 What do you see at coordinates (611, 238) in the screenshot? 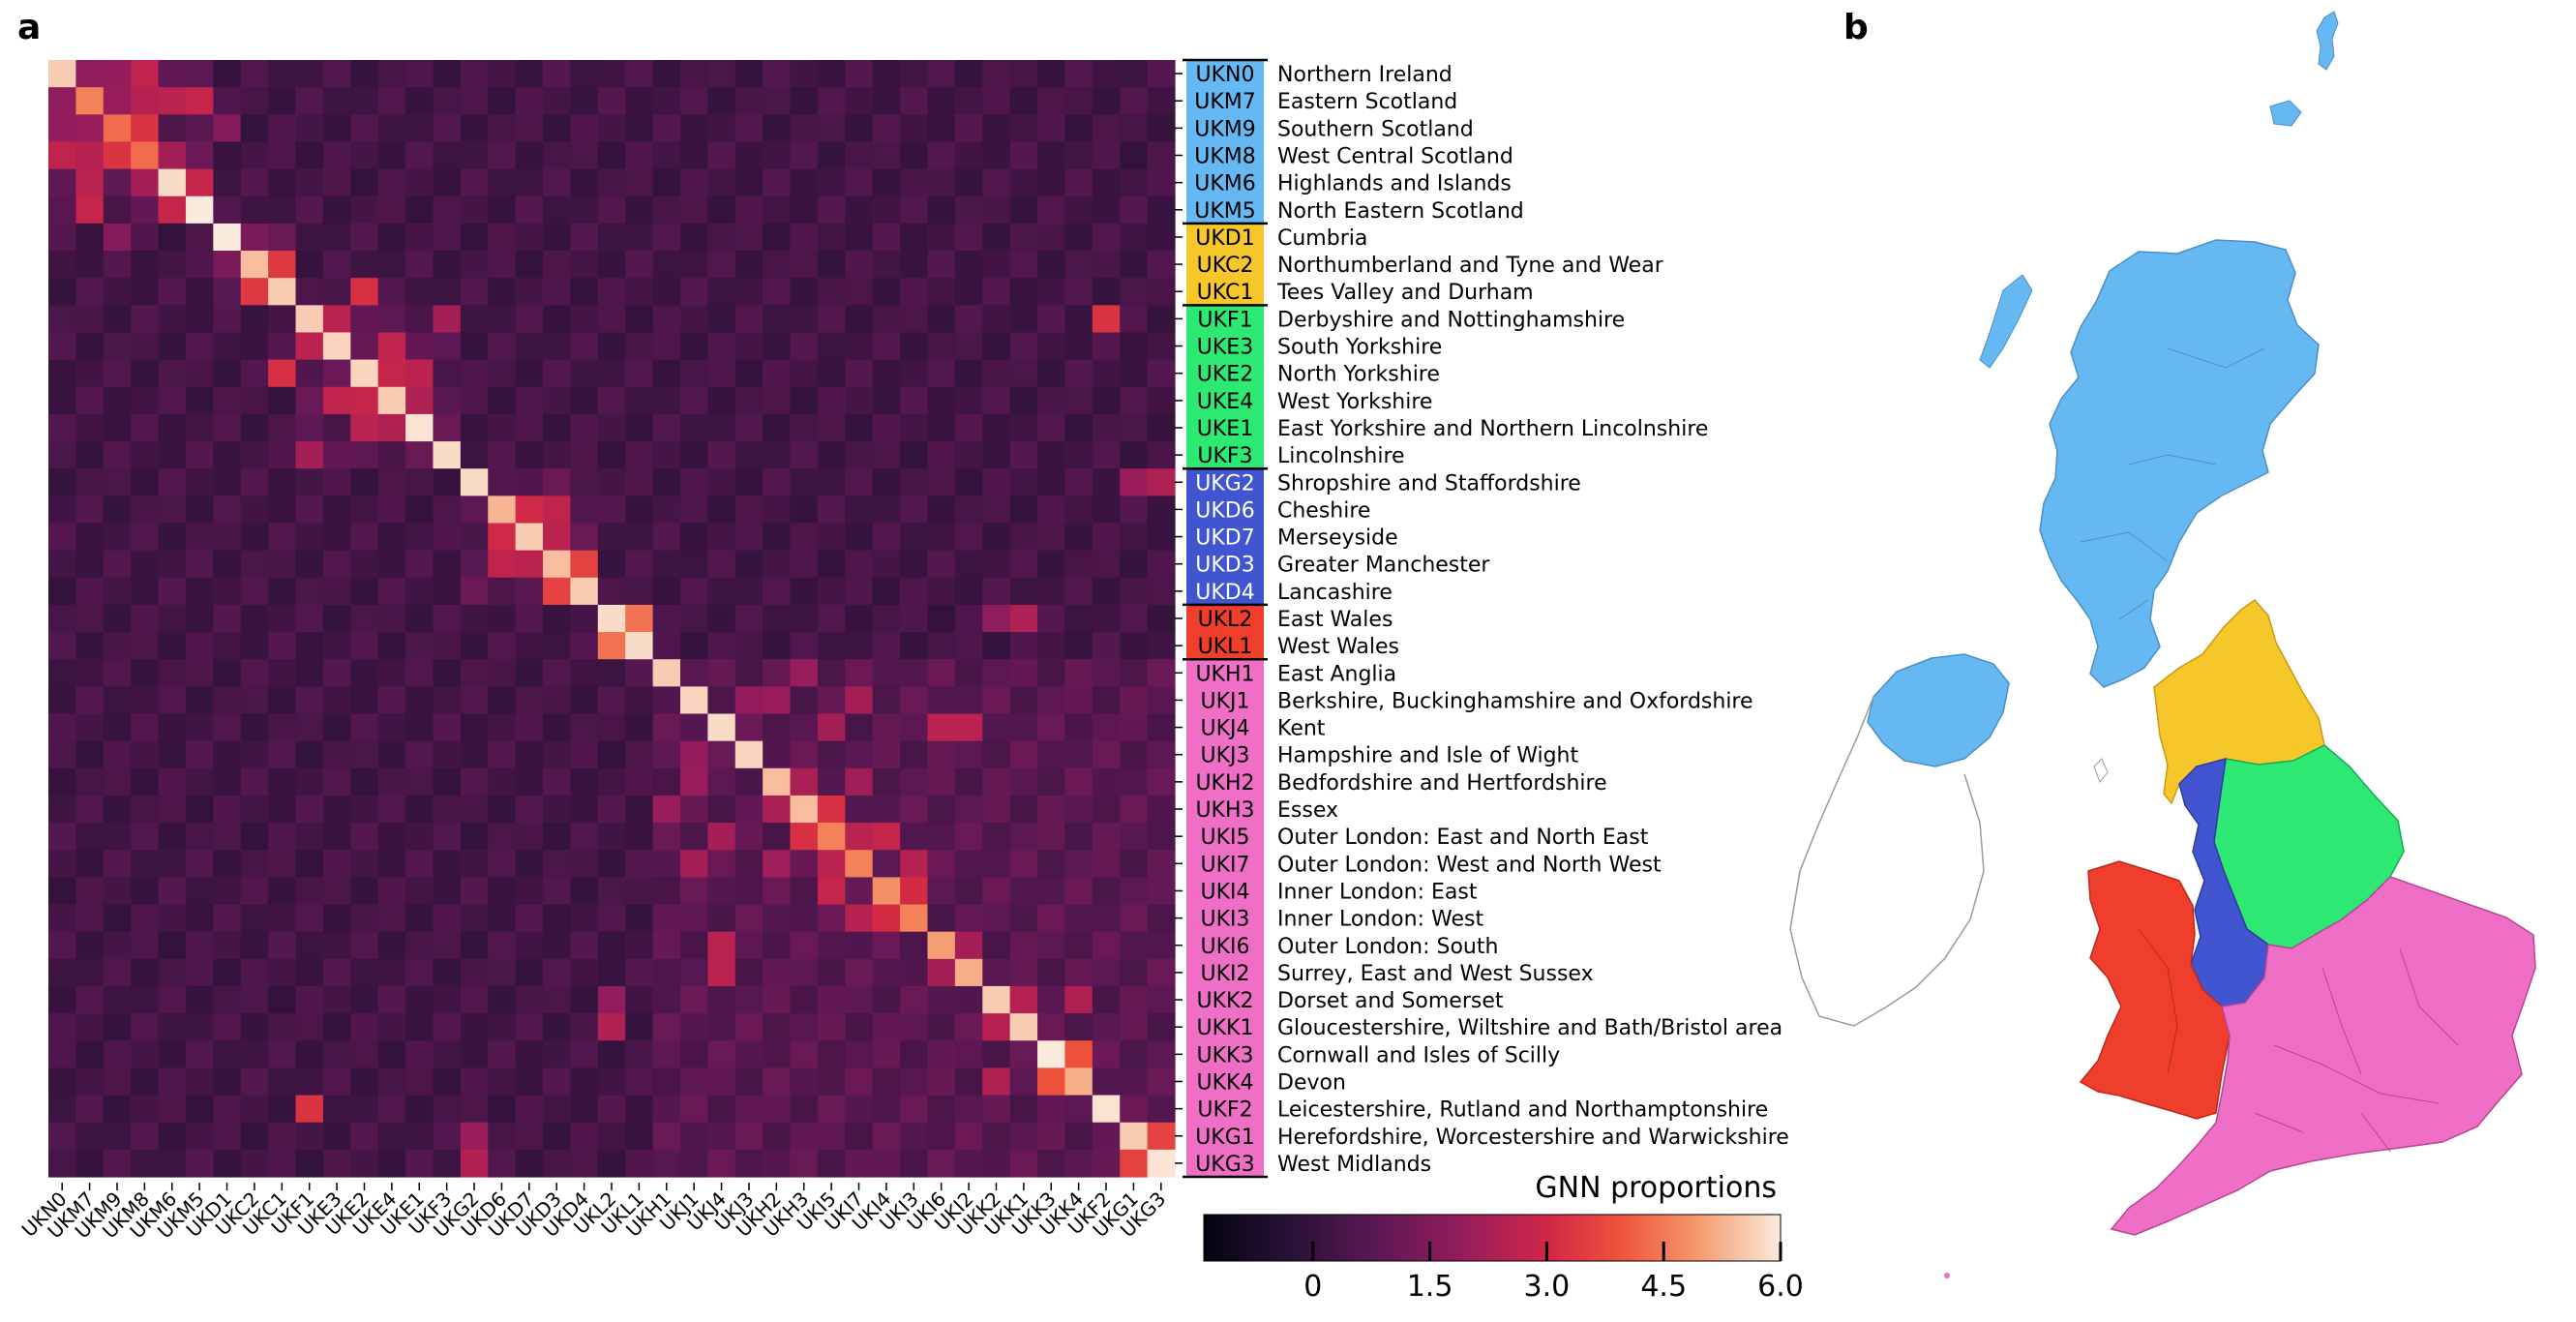
I see `heatmap-cell-UKD1-UKL2` at bounding box center [611, 238].